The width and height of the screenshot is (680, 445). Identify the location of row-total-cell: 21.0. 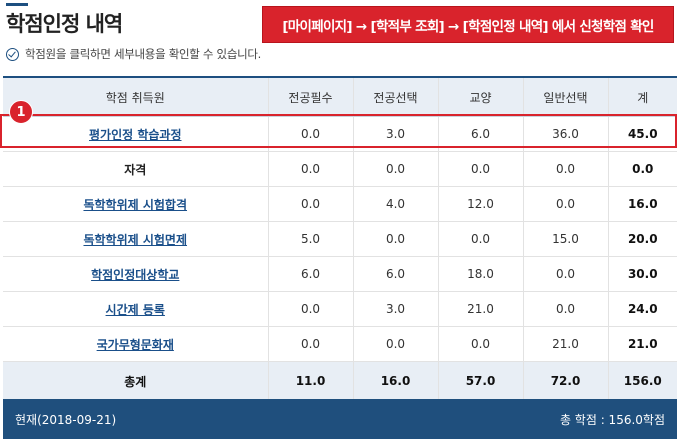
(642, 344).